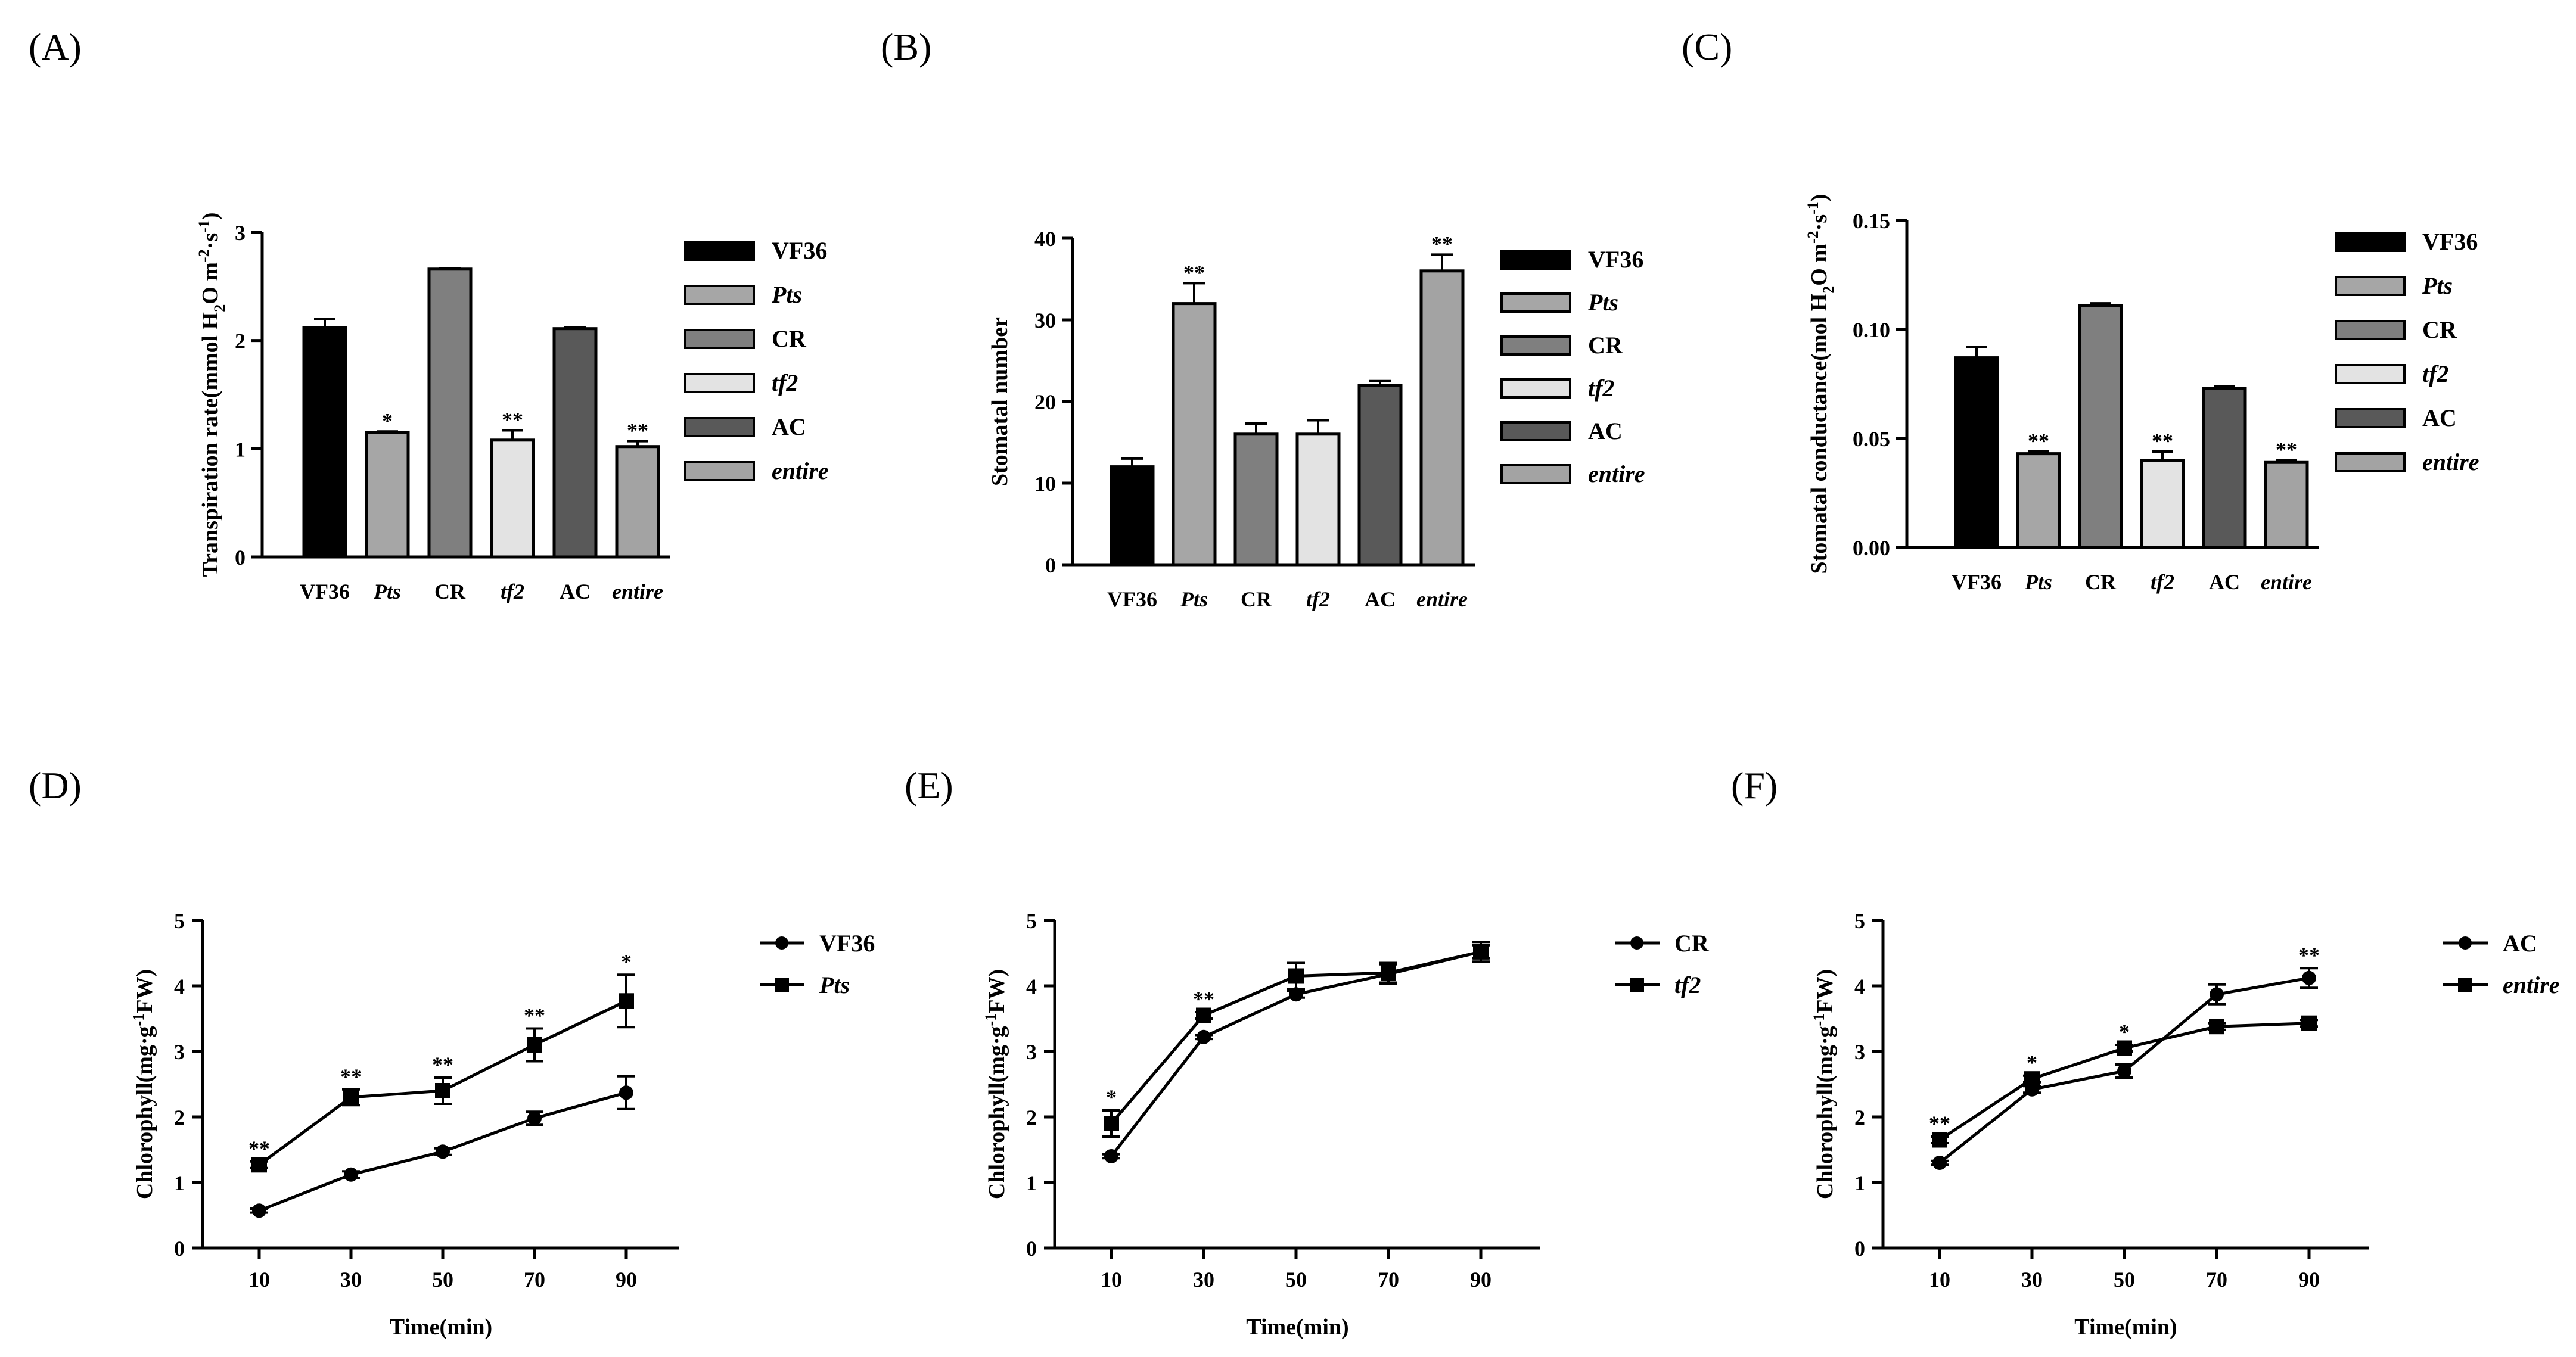 The image size is (2576, 1357). Describe the element at coordinates (1707, 47) in the screenshot. I see `panel-label: (C)` at that location.